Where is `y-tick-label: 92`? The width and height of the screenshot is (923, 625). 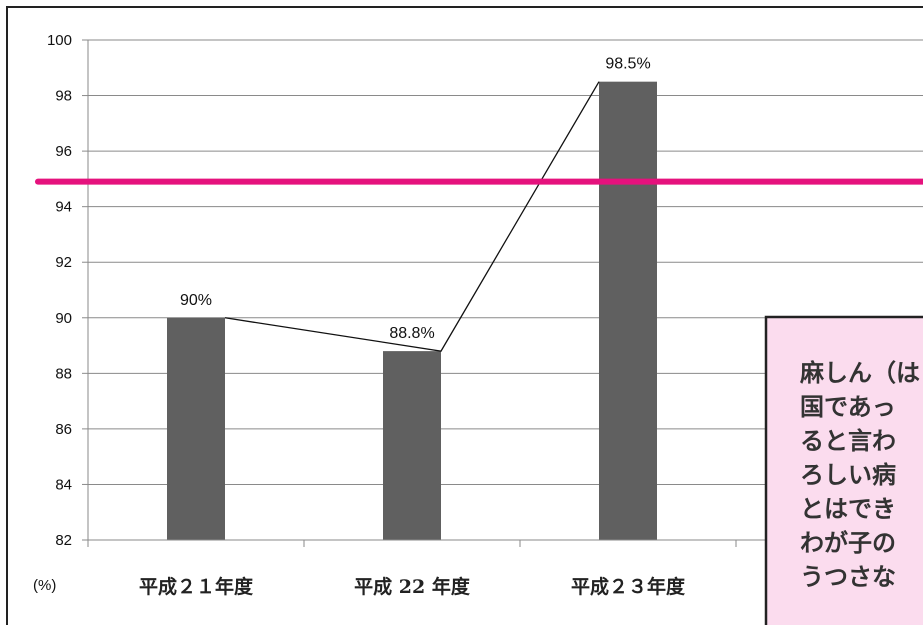
y-tick-label: 92 is located at coordinates (63, 262).